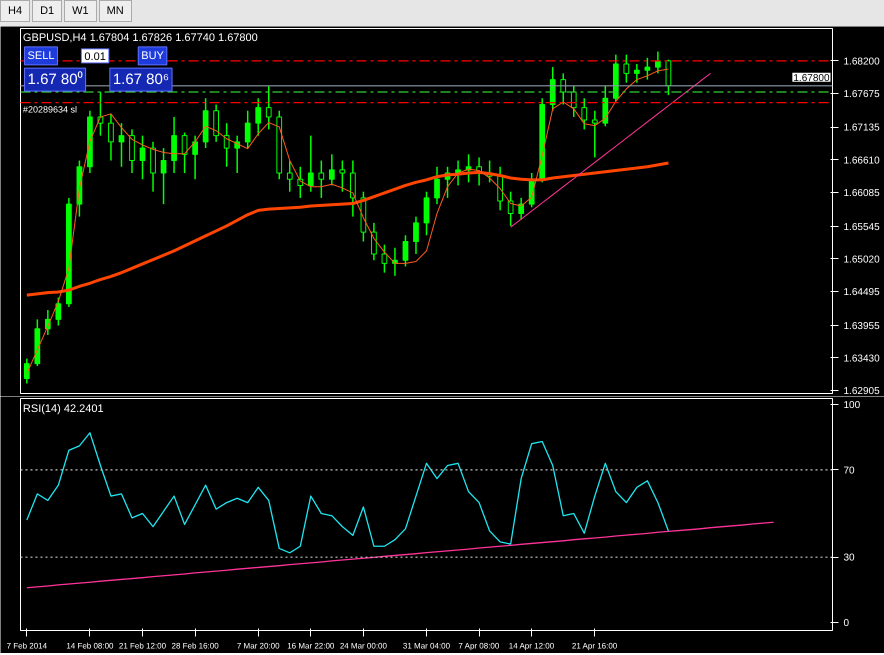 This screenshot has width=884, height=655. I want to click on y-tick-label: 1.65545, so click(862, 227).